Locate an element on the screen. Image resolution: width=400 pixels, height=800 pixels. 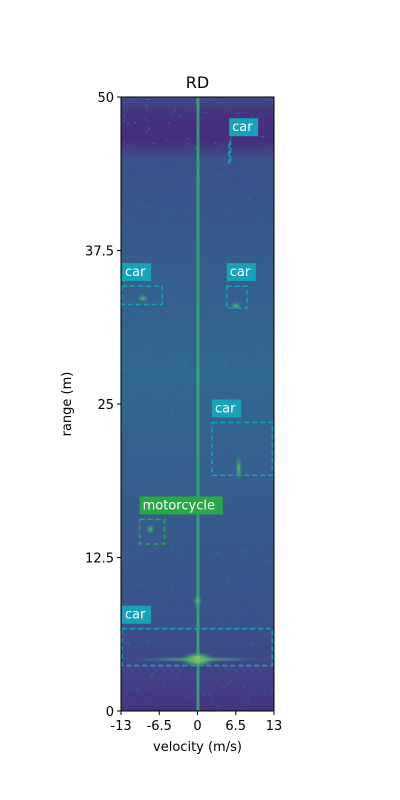
detection-car: car is located at coordinates (142, 284).